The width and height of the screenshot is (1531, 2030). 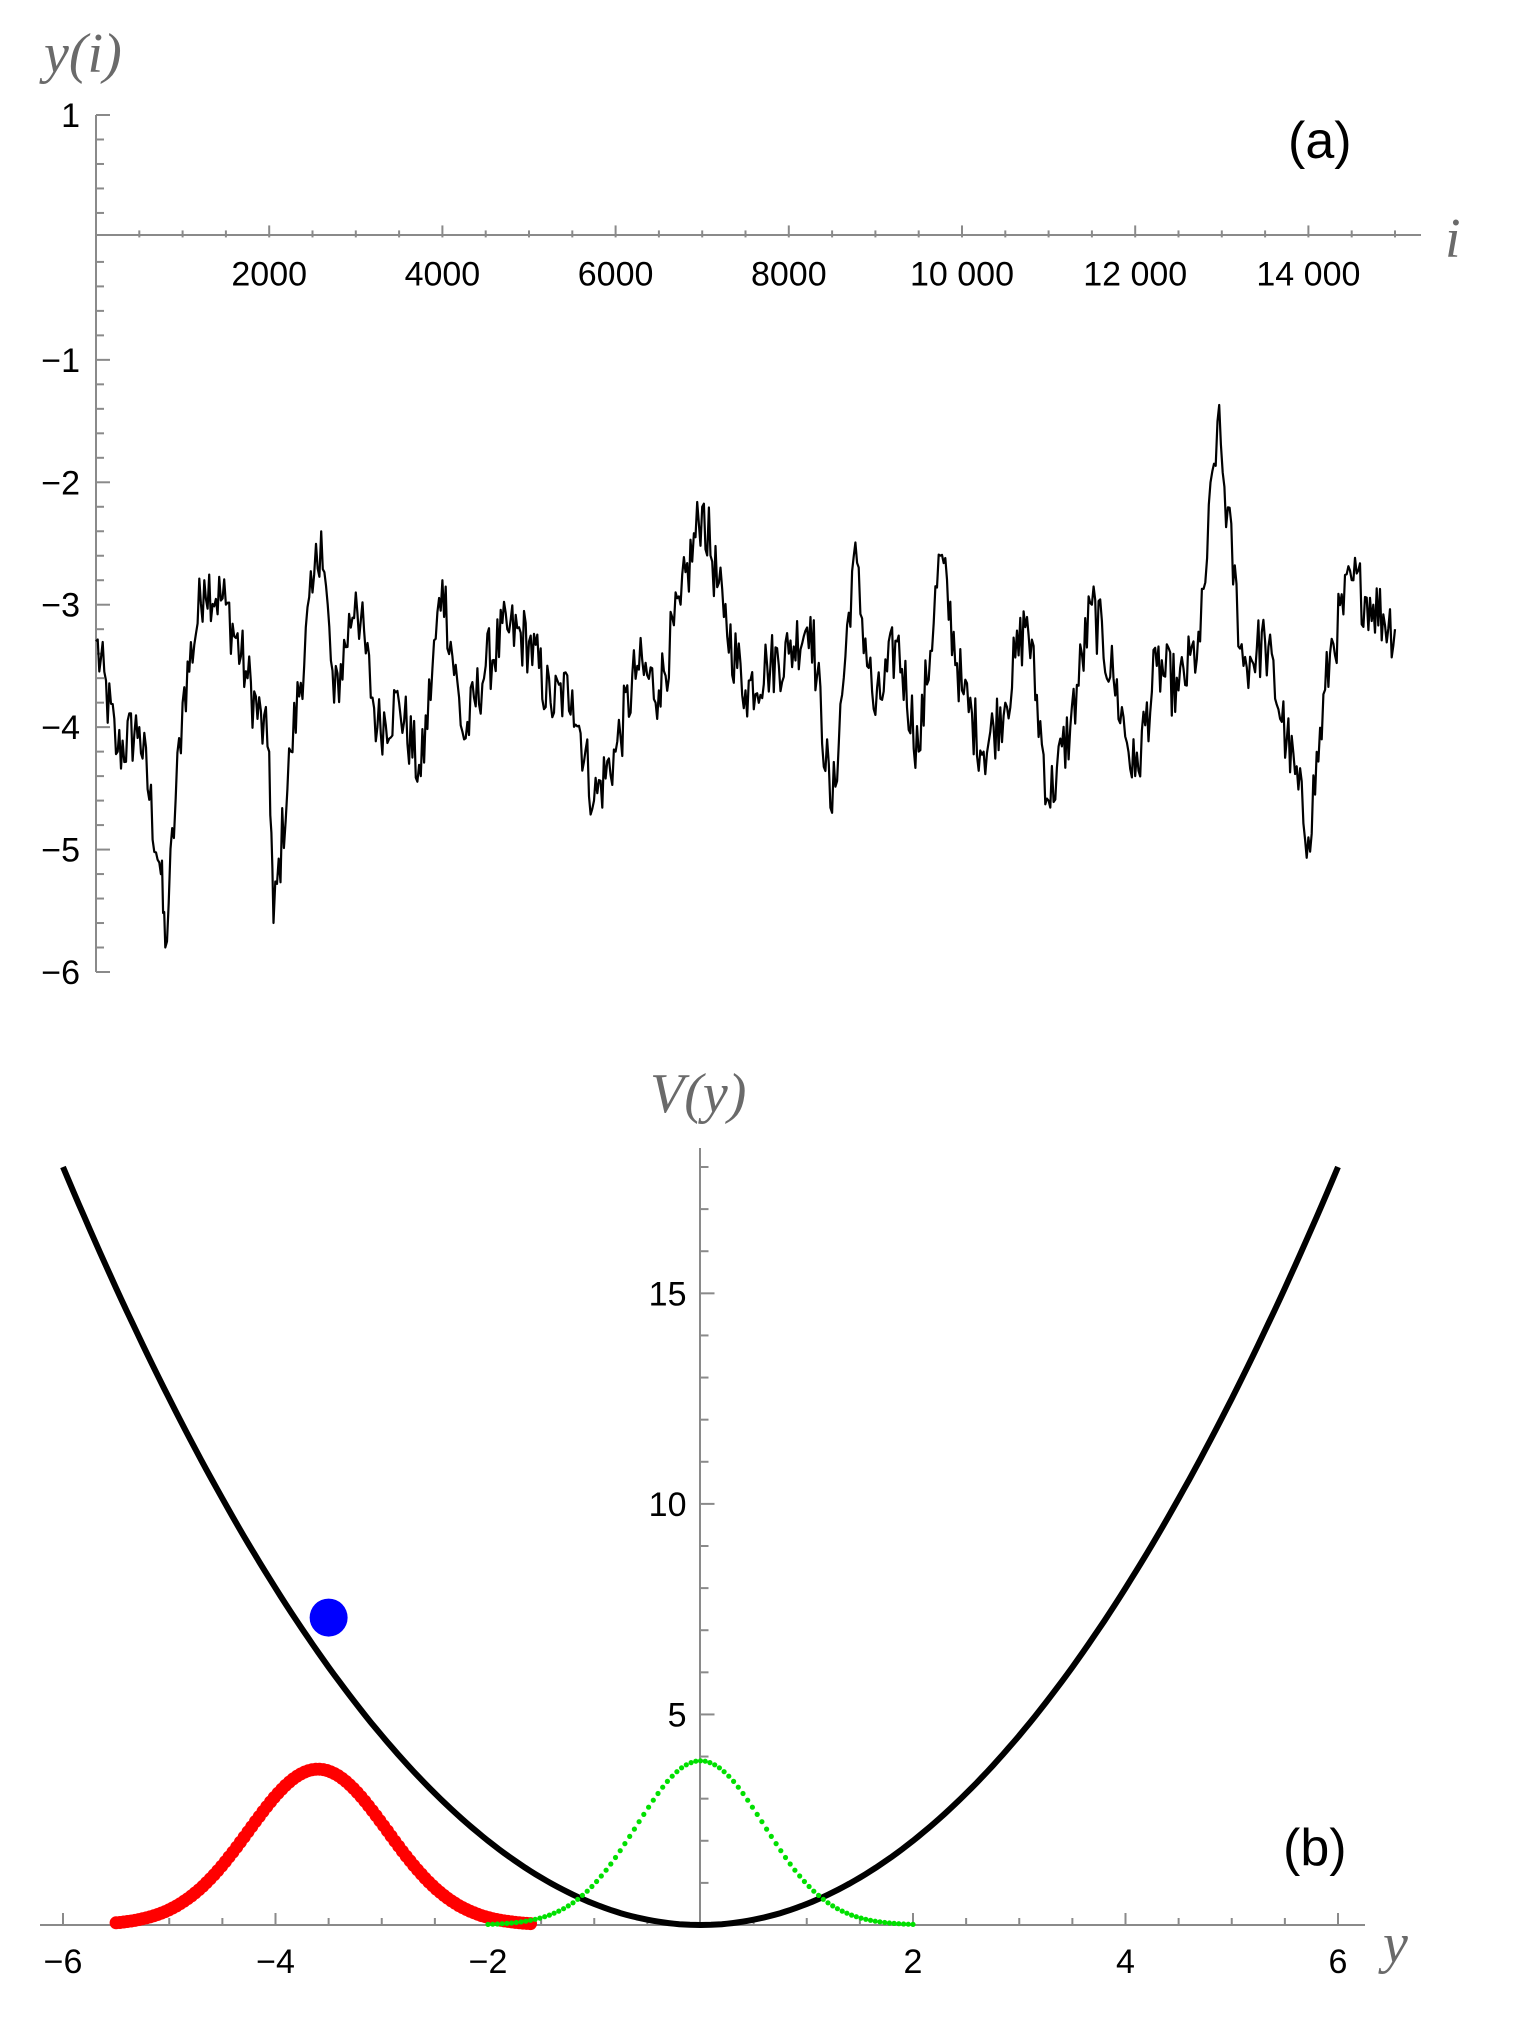 I want to click on green-distribution, so click(x=700, y=1842).